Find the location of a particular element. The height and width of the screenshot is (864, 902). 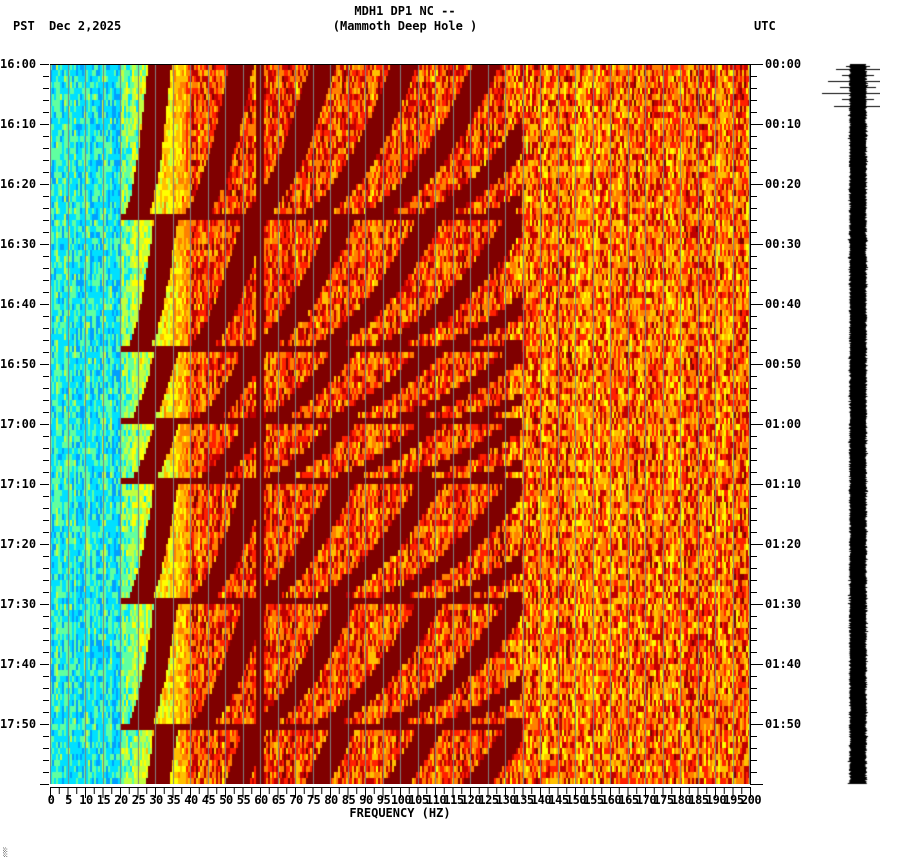

y-tick-label-left: 16:00 is located at coordinates (18, 64).